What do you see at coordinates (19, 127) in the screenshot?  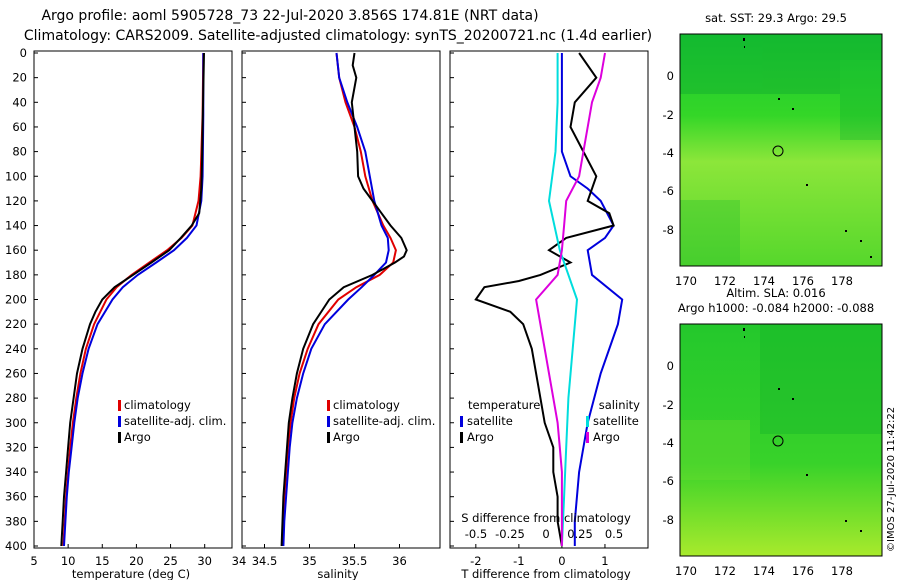 I see `y-tick-label: 60` at bounding box center [19, 127].